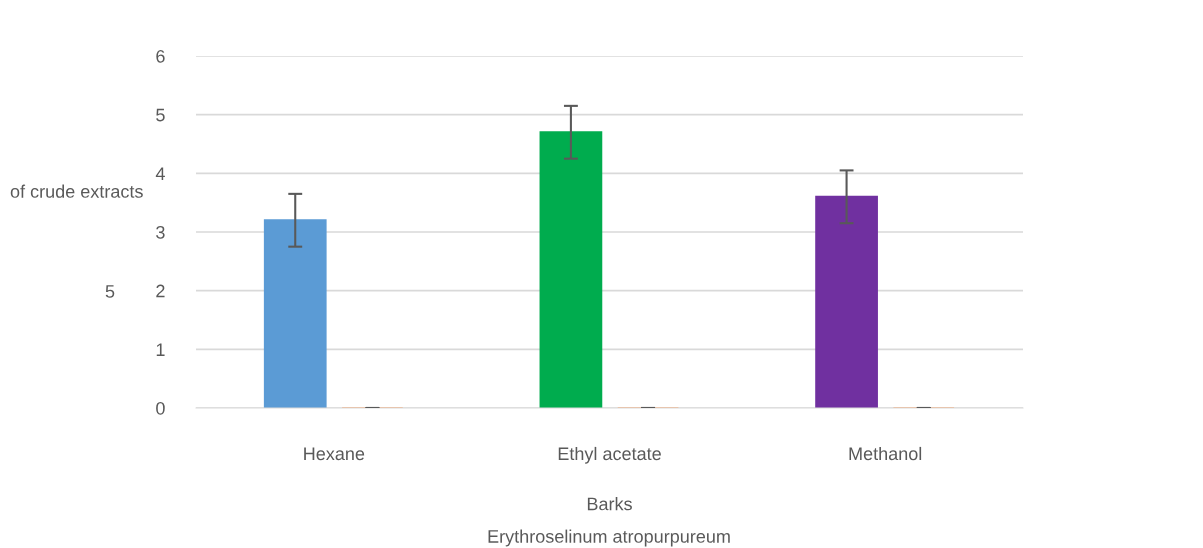 The image size is (1203, 548). What do you see at coordinates (160, 173) in the screenshot?
I see `y-tick-label: 4` at bounding box center [160, 173].